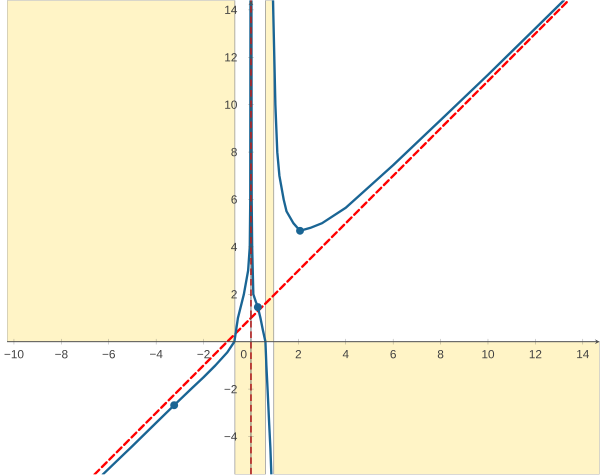 The width and height of the screenshot is (600, 475). What do you see at coordinates (203, 354) in the screenshot?
I see `x-tick-label: −2` at bounding box center [203, 354].